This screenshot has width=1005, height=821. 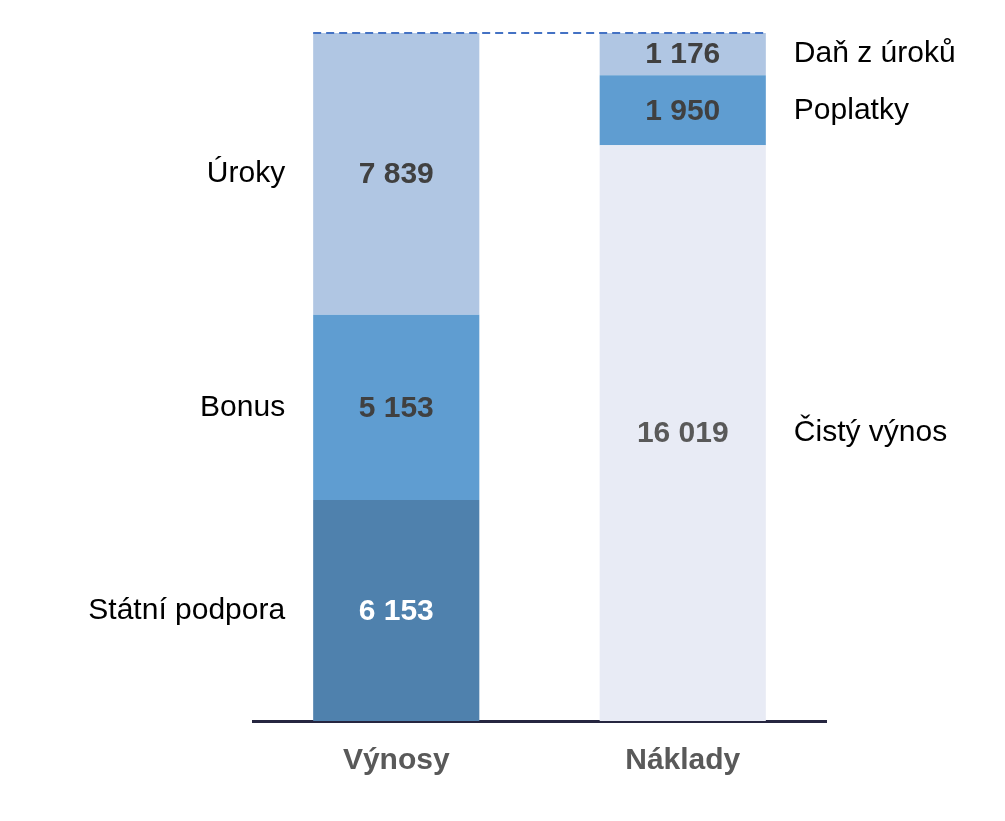 I want to click on series-label: Čistý výnos, so click(x=870, y=431).